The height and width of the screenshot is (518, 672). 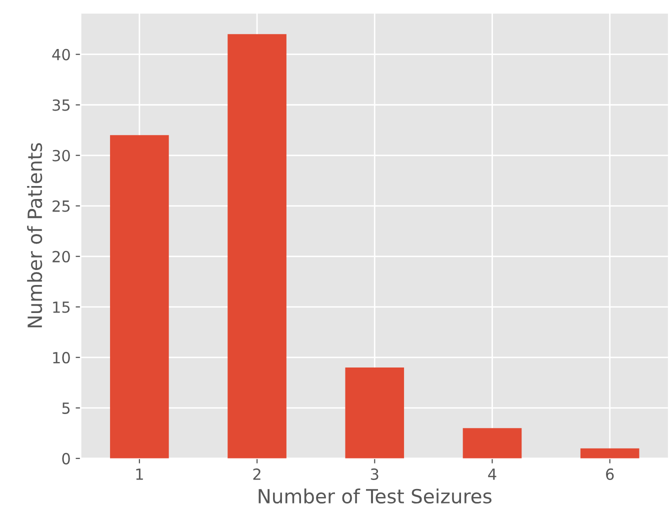 I want to click on y-tick-label: 35, so click(x=61, y=105).